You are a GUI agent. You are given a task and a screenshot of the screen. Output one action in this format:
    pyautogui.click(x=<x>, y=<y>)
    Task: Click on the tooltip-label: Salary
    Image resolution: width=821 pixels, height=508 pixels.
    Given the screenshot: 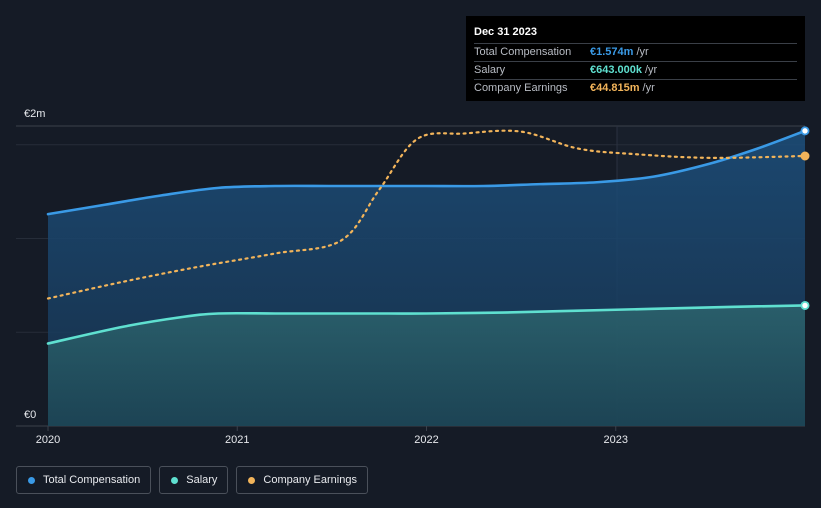 What is the action you would take?
    pyautogui.click(x=490, y=70)
    